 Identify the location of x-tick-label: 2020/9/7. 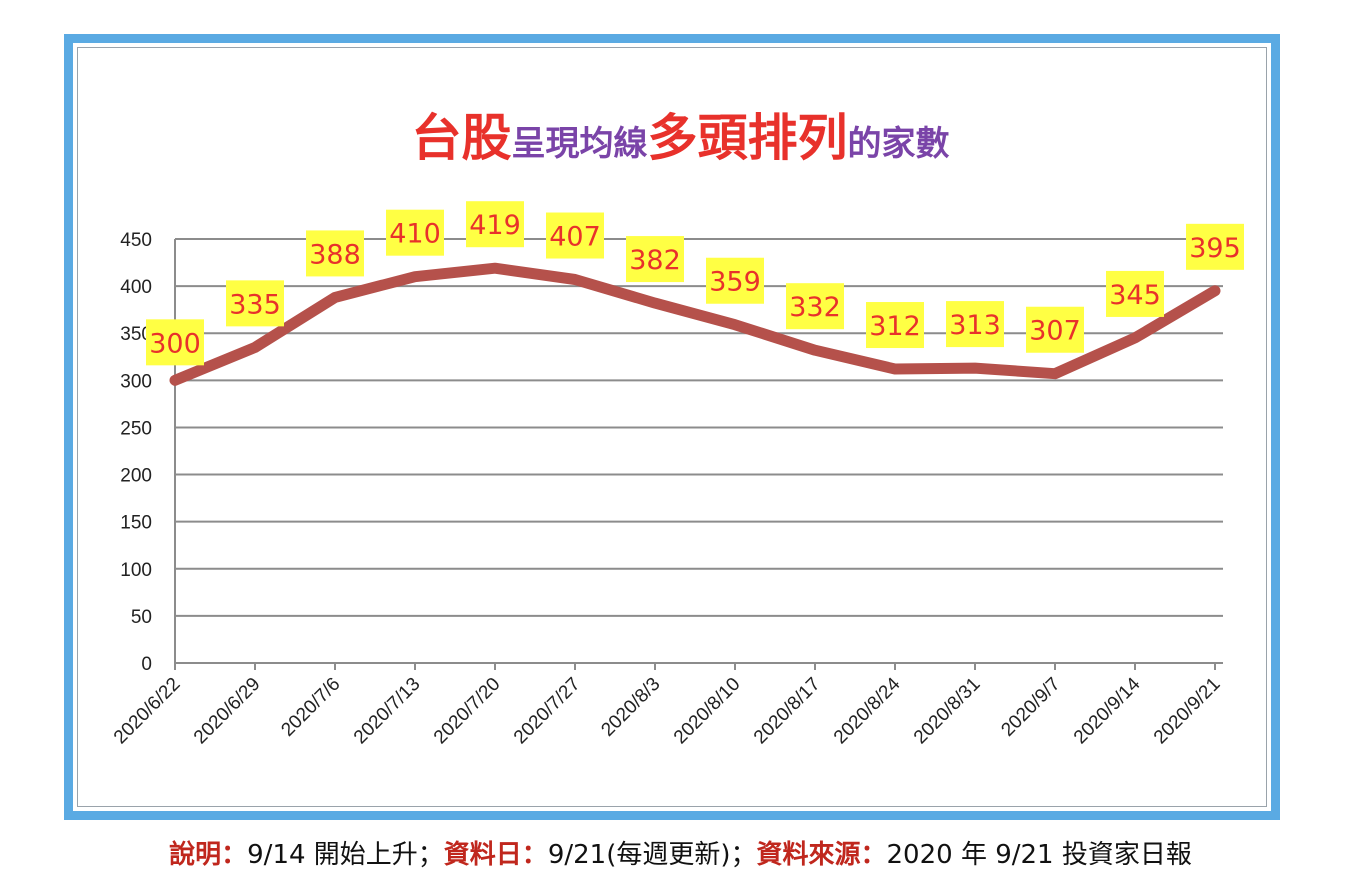
(1030, 707).